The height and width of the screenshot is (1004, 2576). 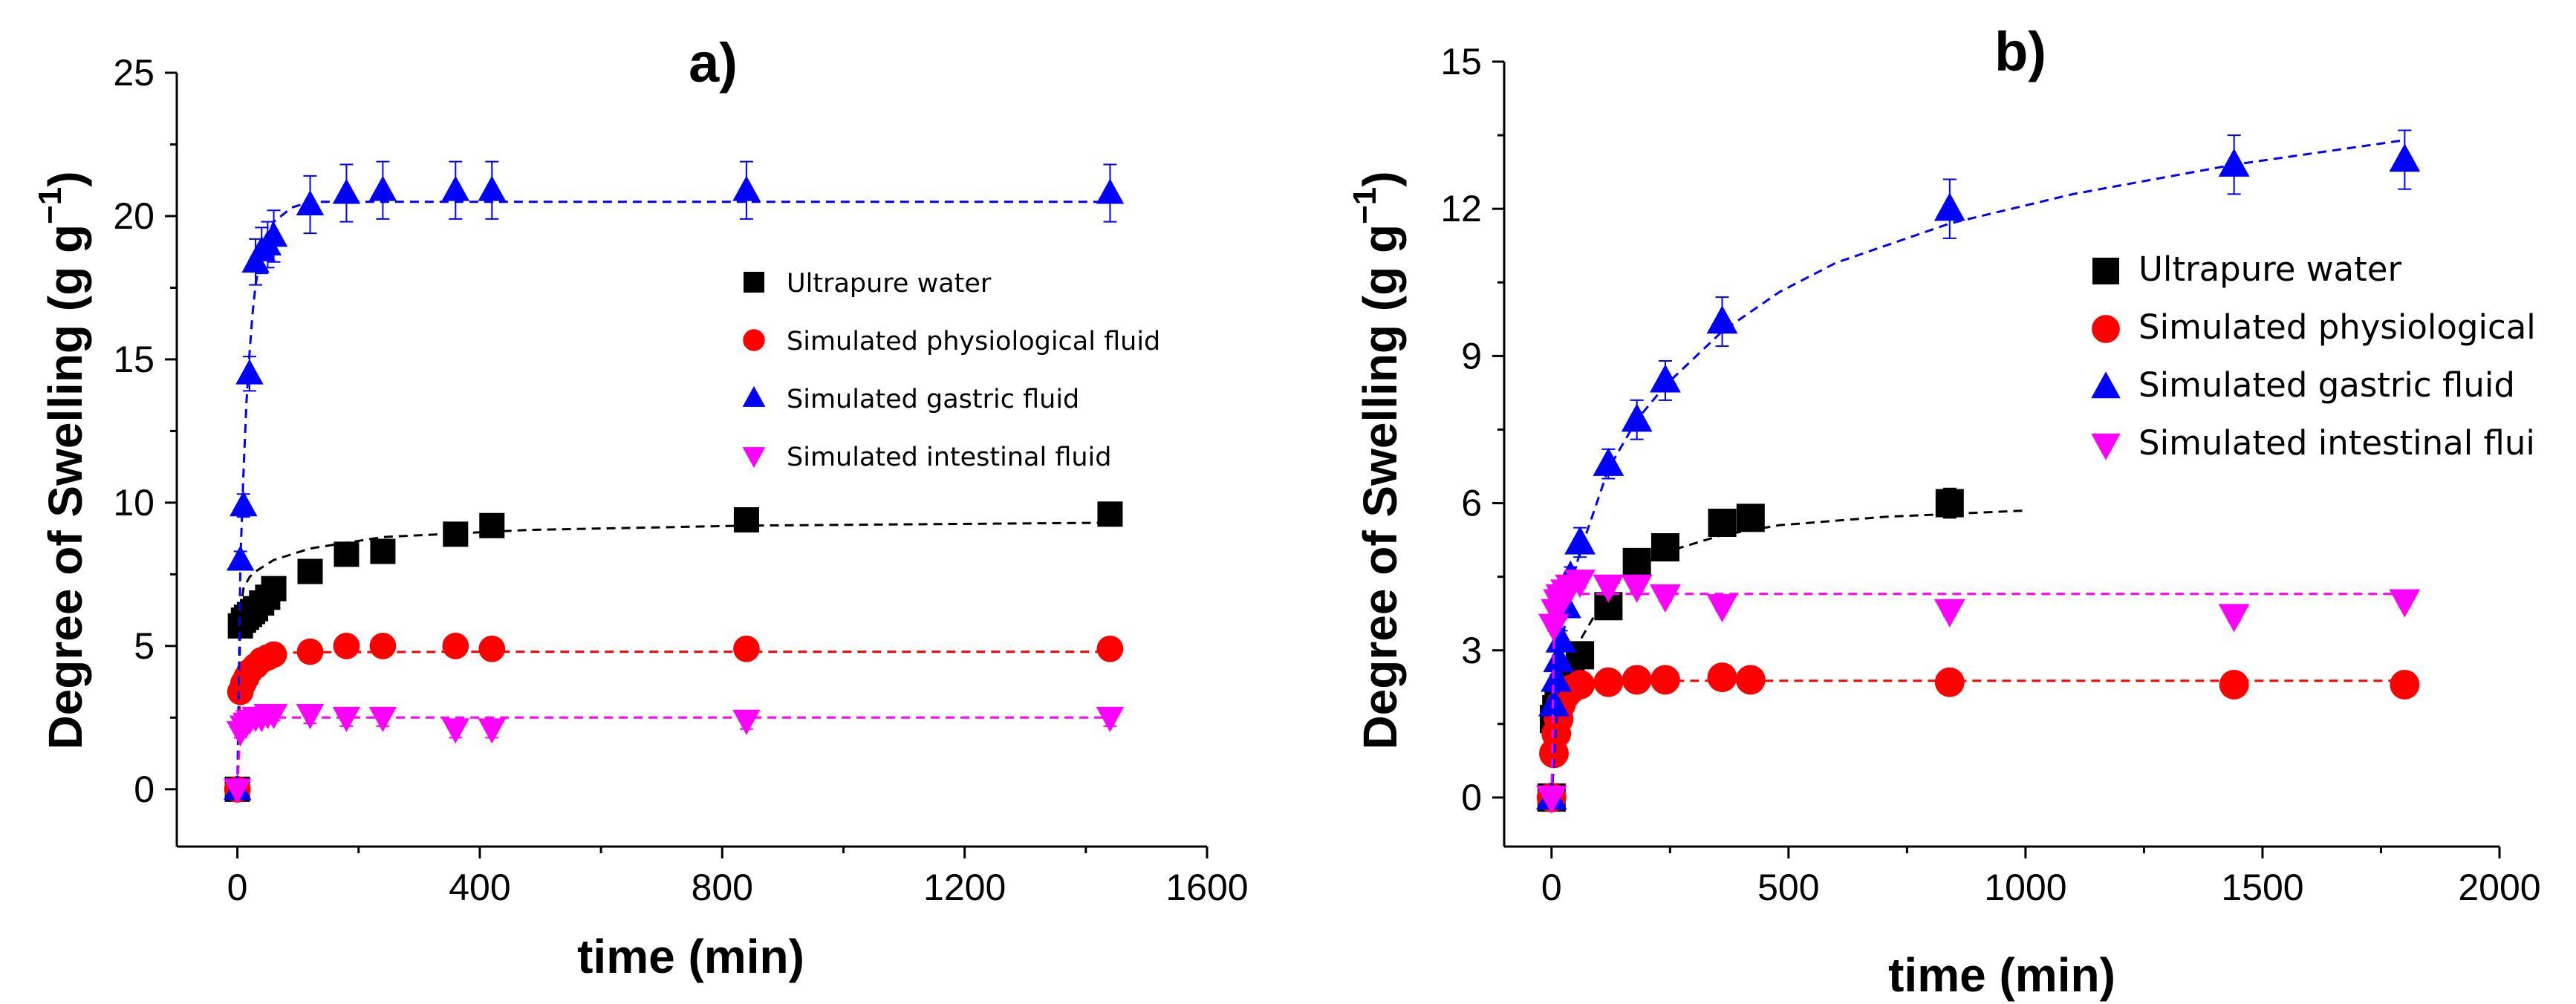 I want to click on legend-label: Simulated intestinal flui, so click(x=2336, y=443).